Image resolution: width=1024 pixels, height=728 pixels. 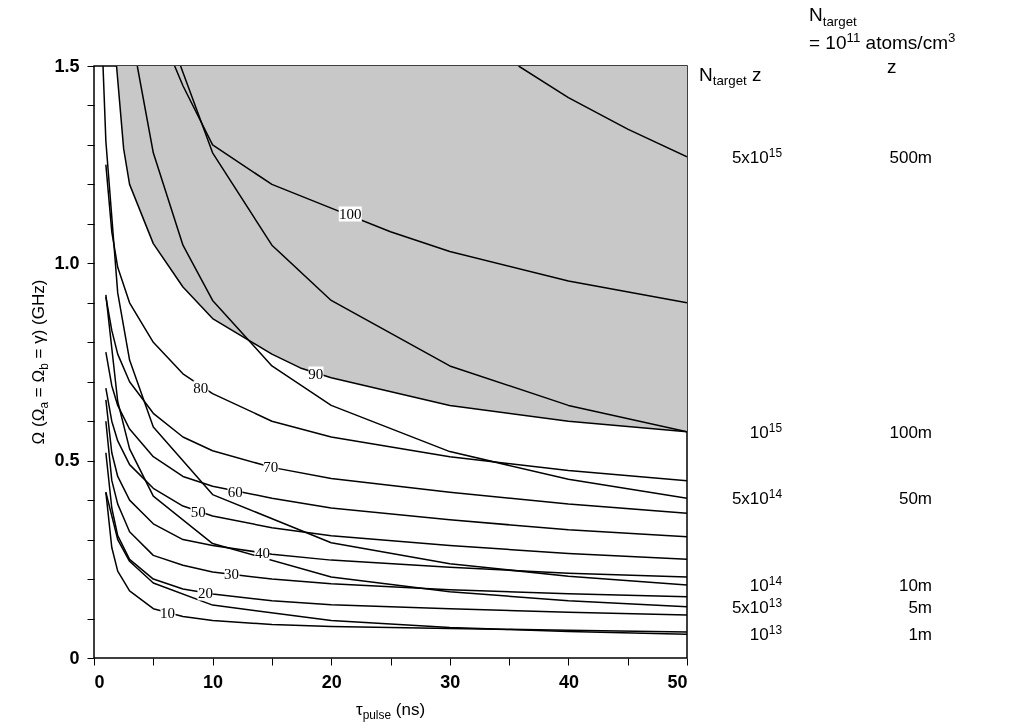 What do you see at coordinates (765, 584) in the screenshot?
I see `text: 10$^{14}$` at bounding box center [765, 584].